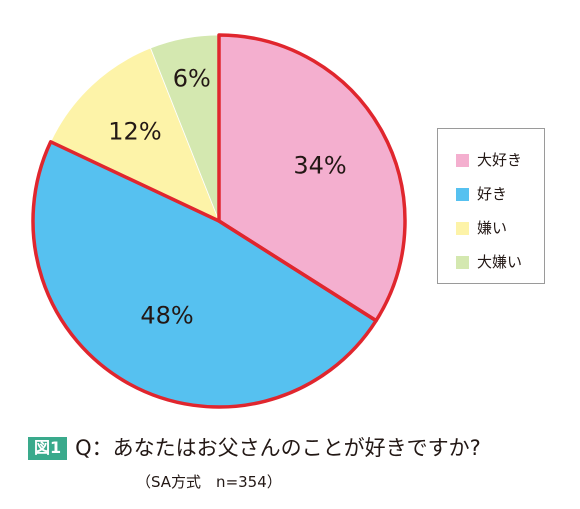 The image size is (580, 509). I want to click on legend-item-daikirai: 大嫌い, so click(500, 262).